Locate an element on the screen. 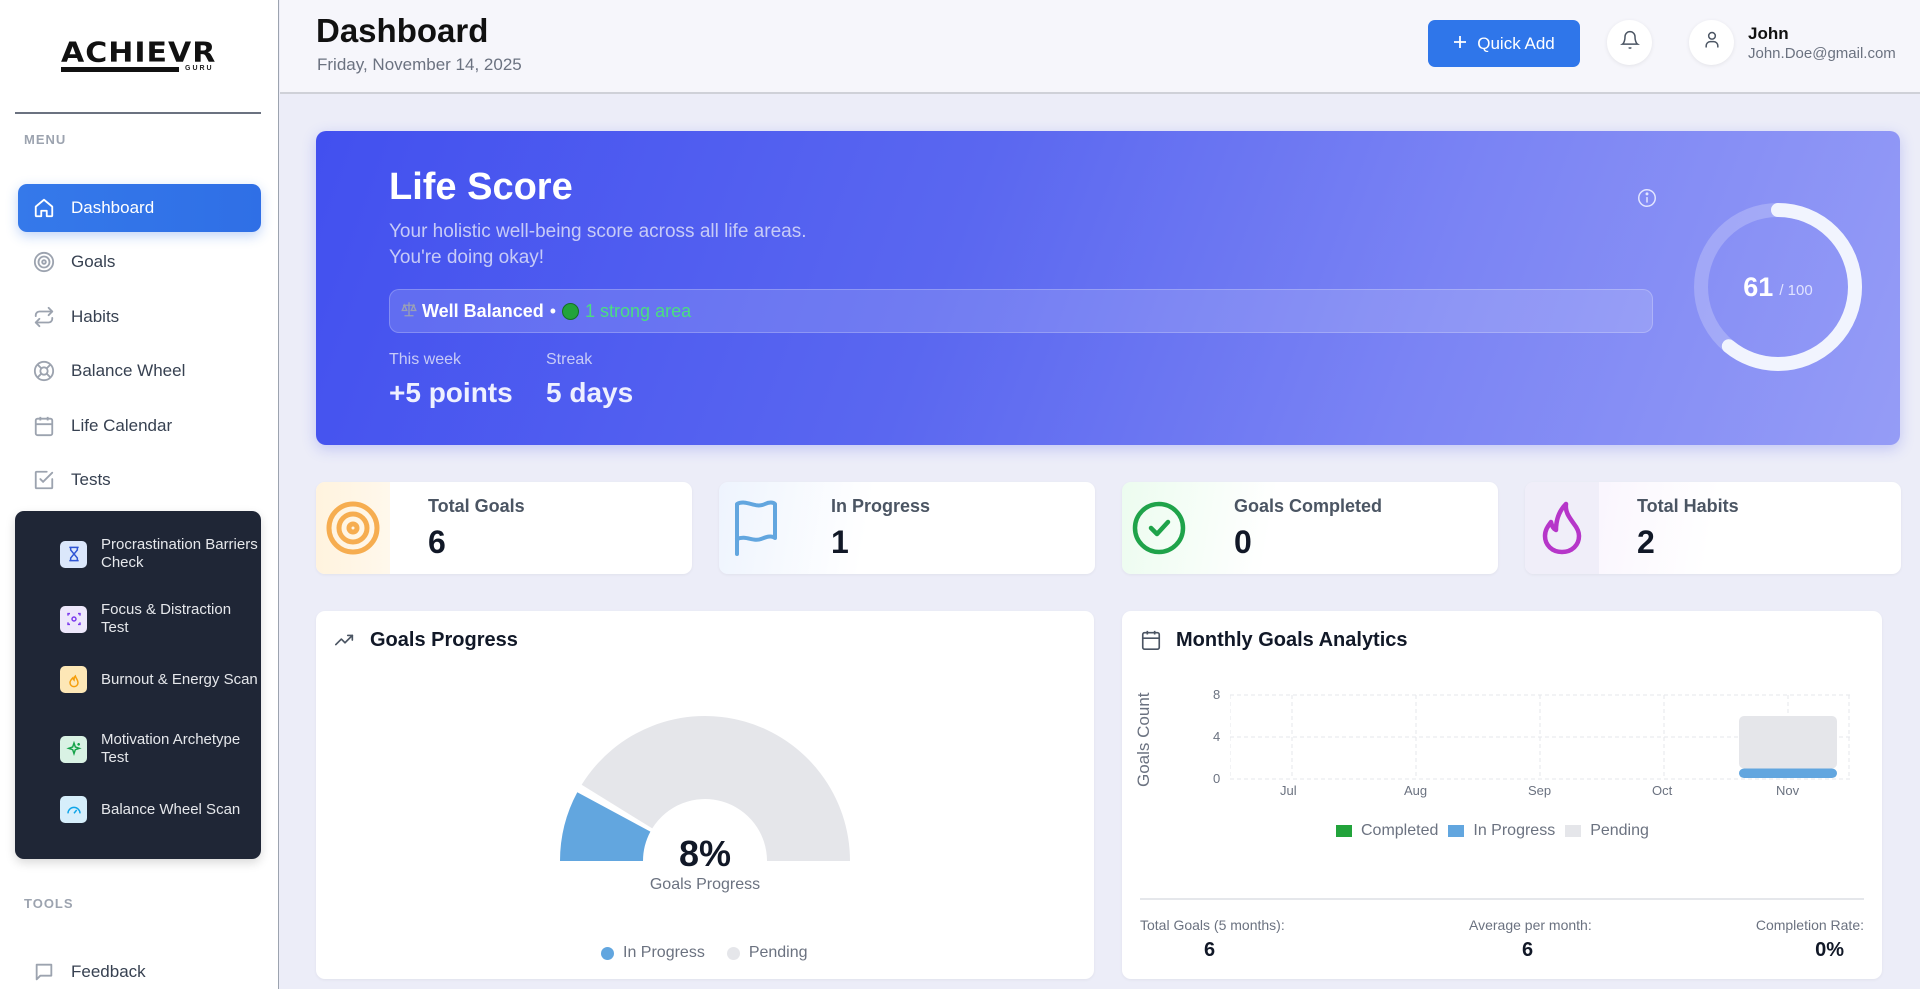 Image resolution: width=1920 pixels, height=989 pixels. sidebar-item-label: Feedback is located at coordinates (108, 971).